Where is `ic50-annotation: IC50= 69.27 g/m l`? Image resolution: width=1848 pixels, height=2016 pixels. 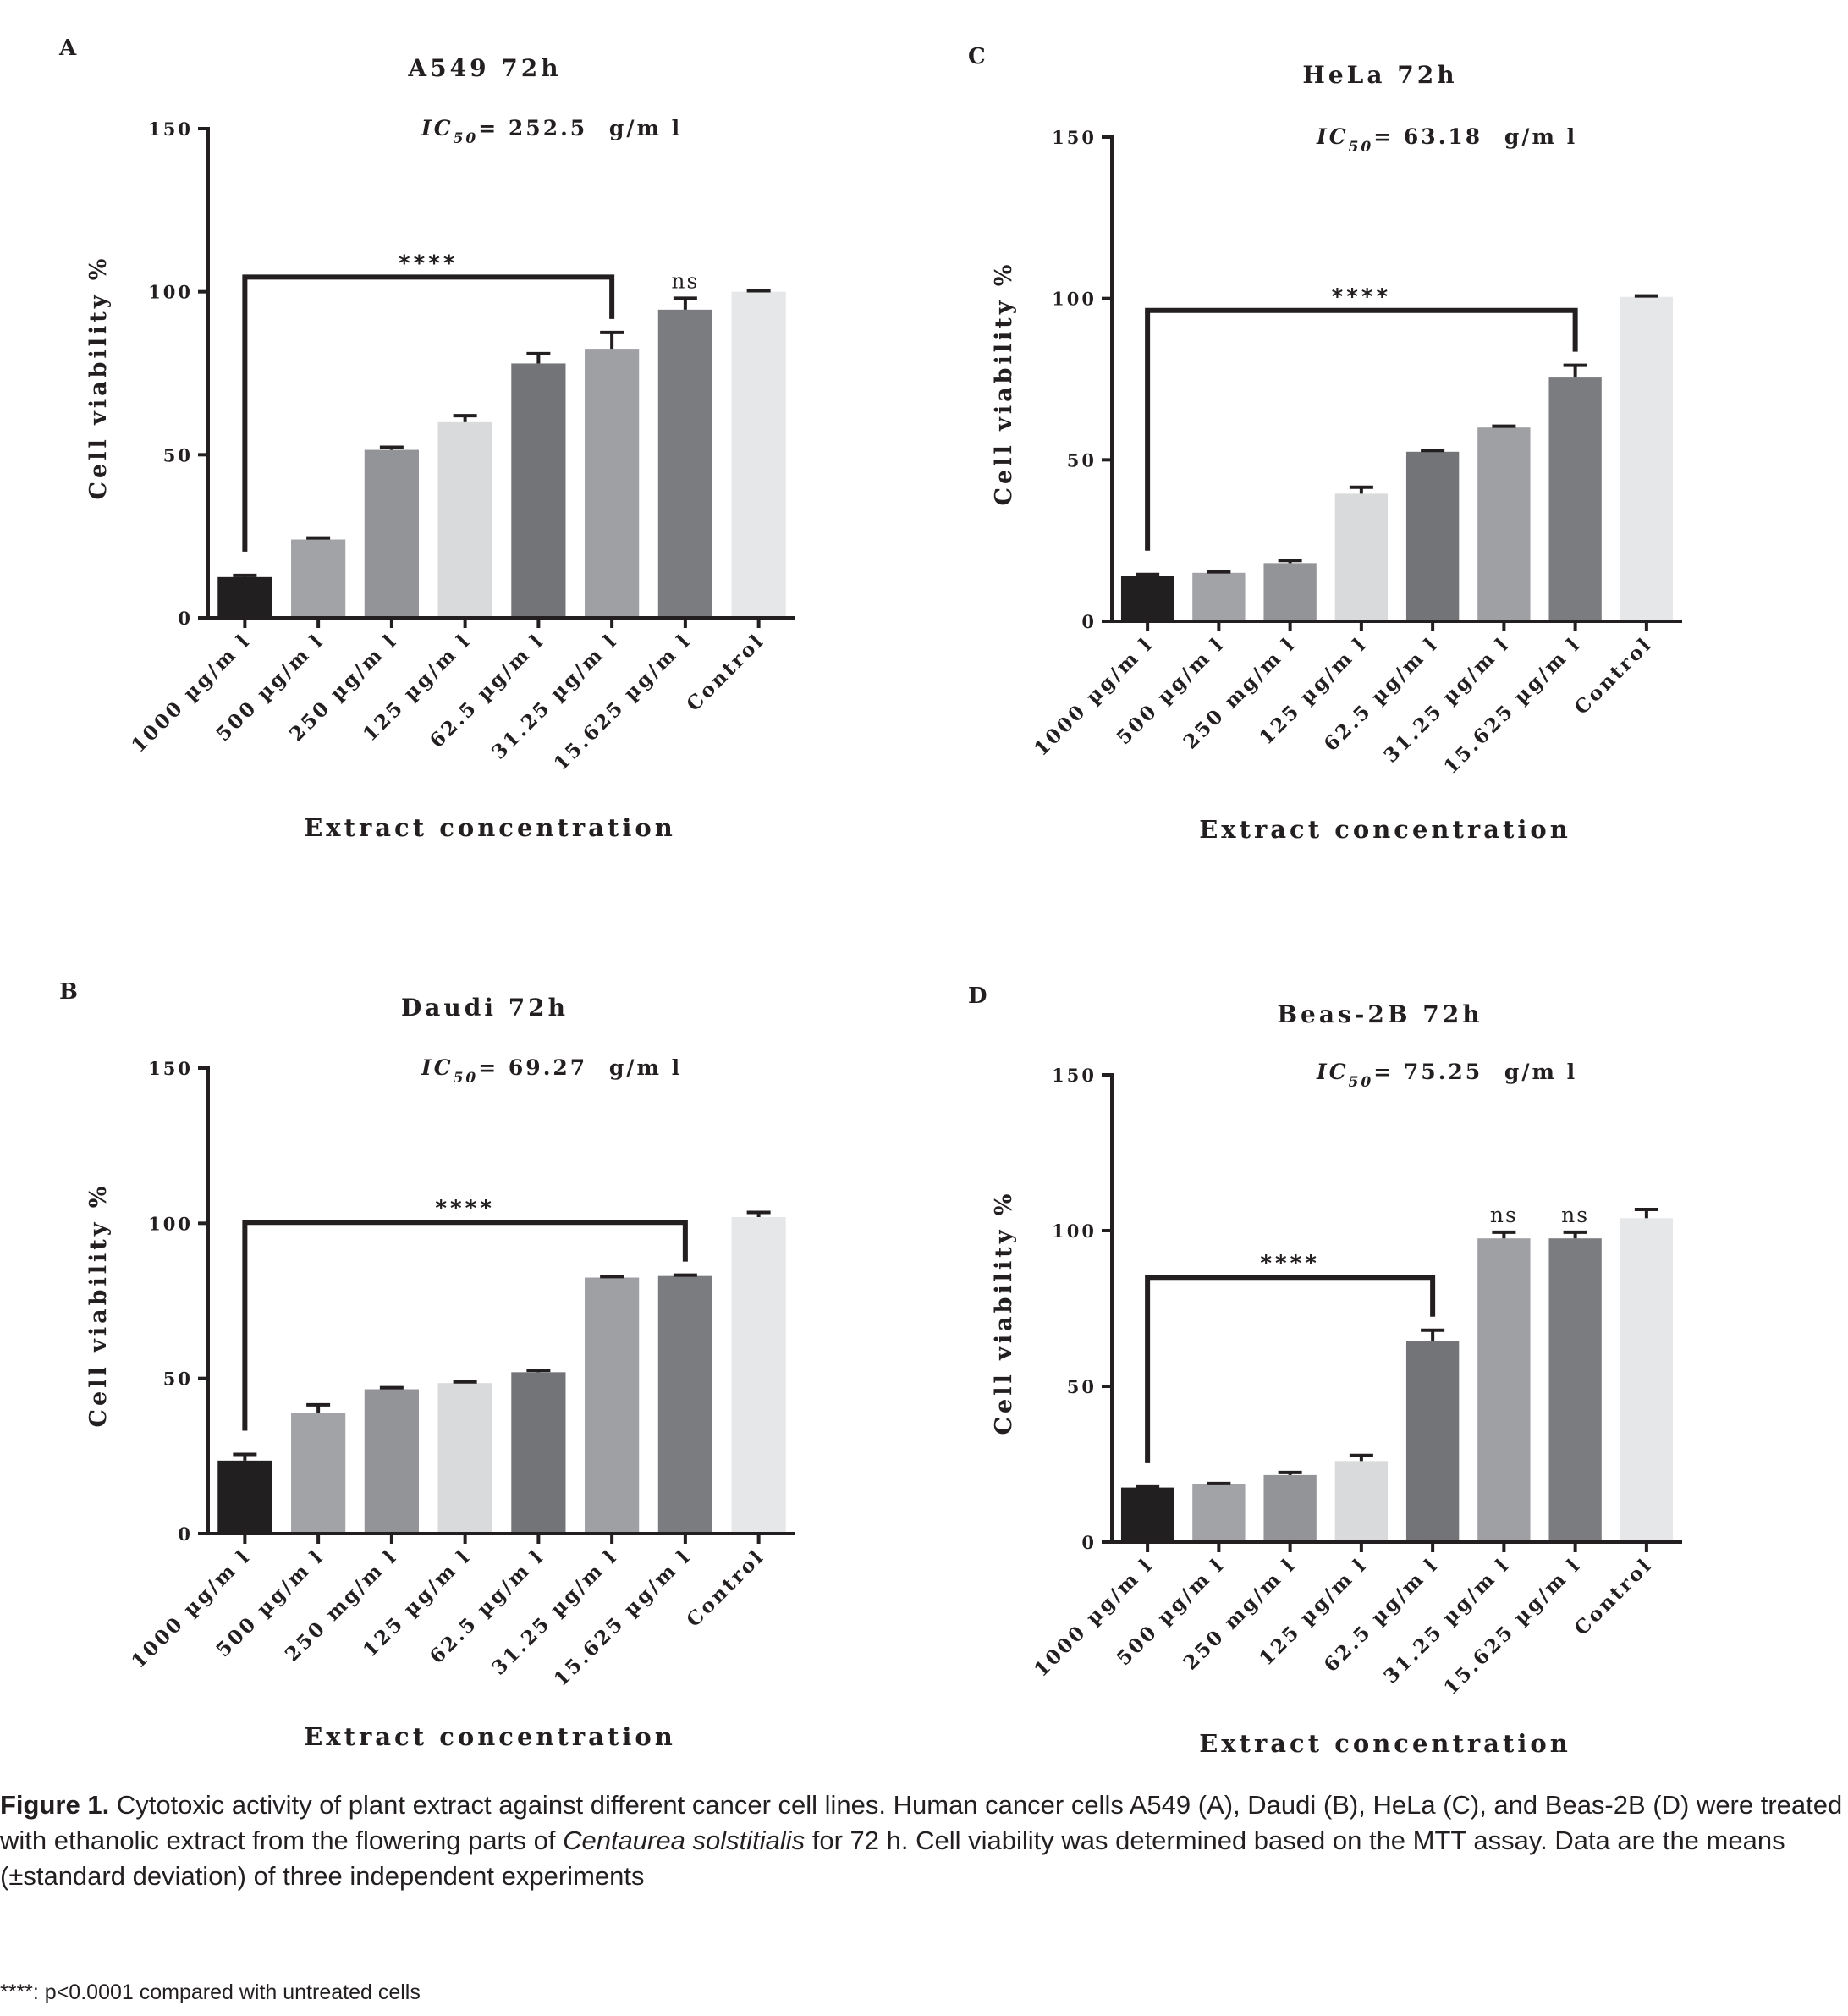 ic50-annotation: IC50= 69.27 g/m l is located at coordinates (551, 1071).